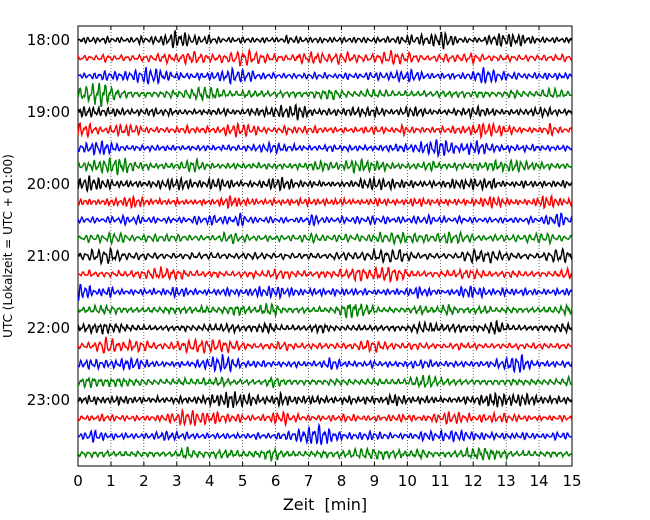 This screenshot has height=520, width=650. Describe the element at coordinates (48, 112) in the screenshot. I see `y-tick-label: 19:00` at that location.